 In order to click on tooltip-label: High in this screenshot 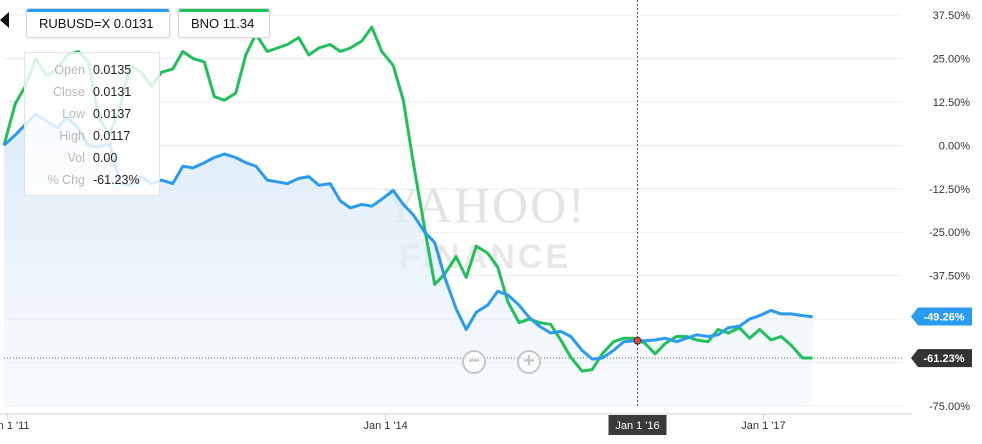, I will do `click(72, 136)`.